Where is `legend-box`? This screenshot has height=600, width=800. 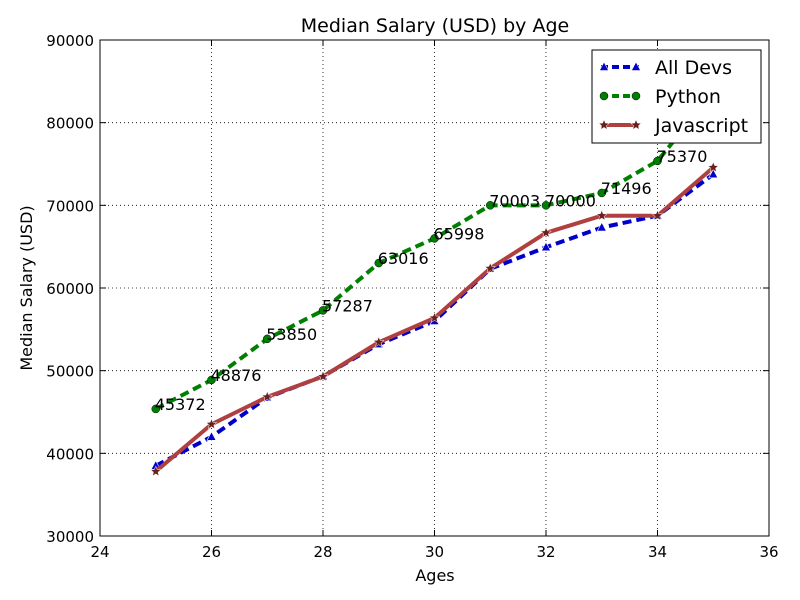 legend-box is located at coordinates (676, 96).